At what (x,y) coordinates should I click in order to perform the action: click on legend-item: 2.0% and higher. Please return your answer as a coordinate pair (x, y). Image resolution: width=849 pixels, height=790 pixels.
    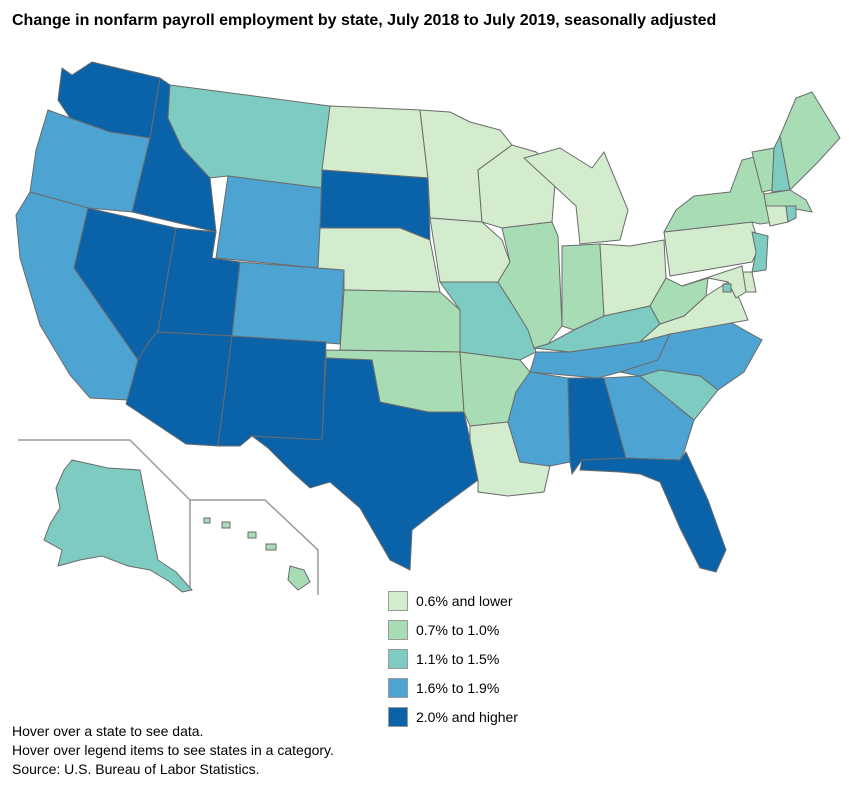
    Looking at the image, I should click on (453, 716).